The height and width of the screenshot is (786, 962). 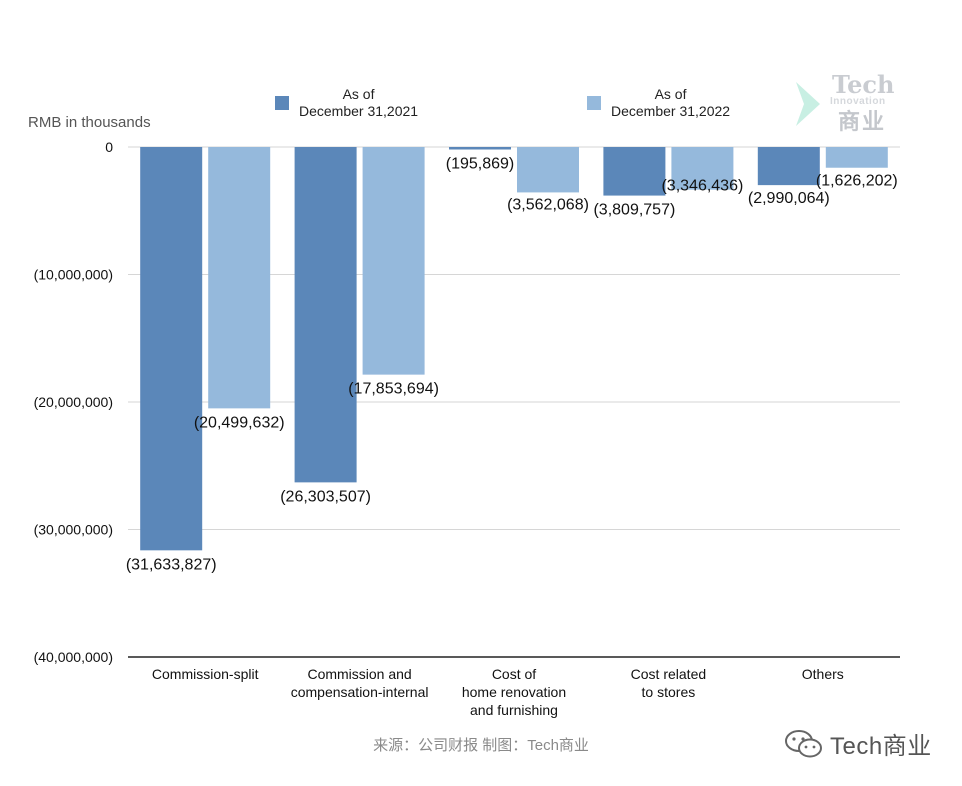 I want to click on x-tick-label: Commission and compensation-internal, so click(x=360, y=683).